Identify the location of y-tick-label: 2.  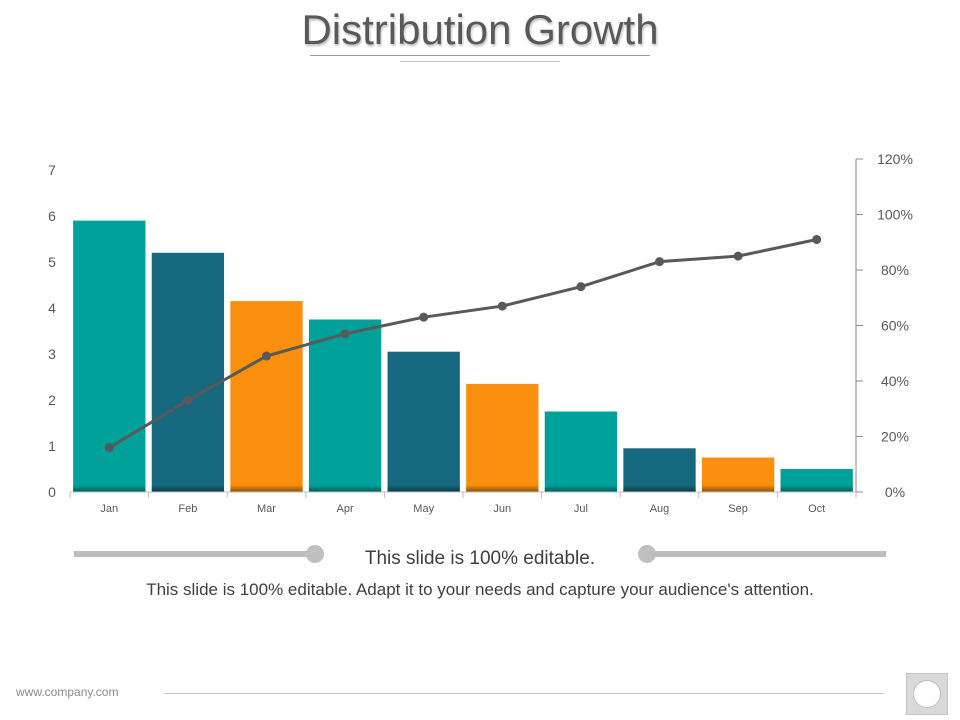
(52, 400).